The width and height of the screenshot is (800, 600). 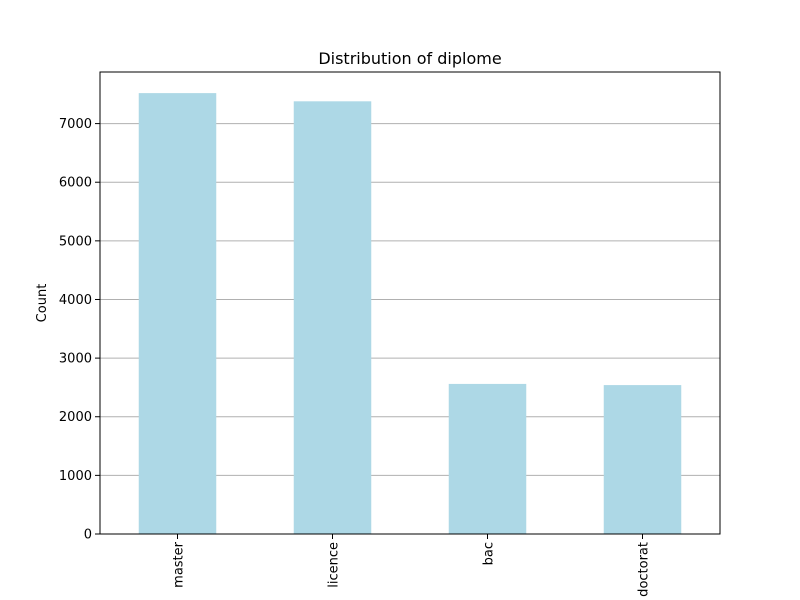 I want to click on bar-bac, so click(x=487, y=458).